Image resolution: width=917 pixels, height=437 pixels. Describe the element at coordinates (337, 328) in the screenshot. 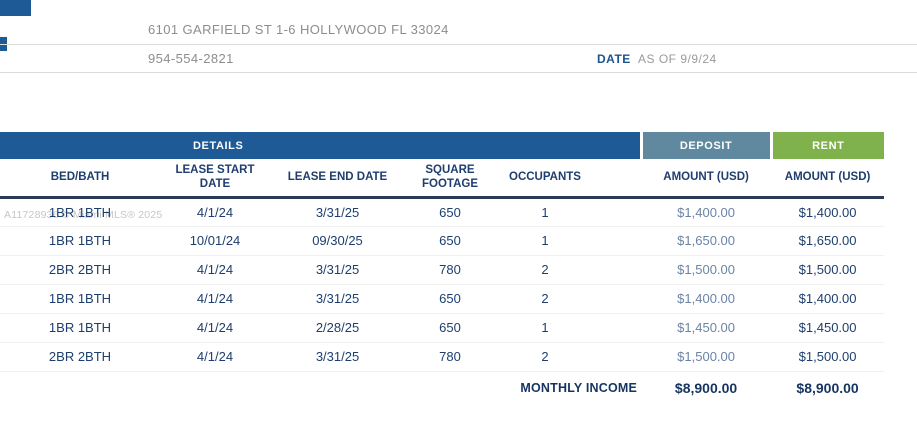

I see `lease-end-cell: 2/28/25` at that location.